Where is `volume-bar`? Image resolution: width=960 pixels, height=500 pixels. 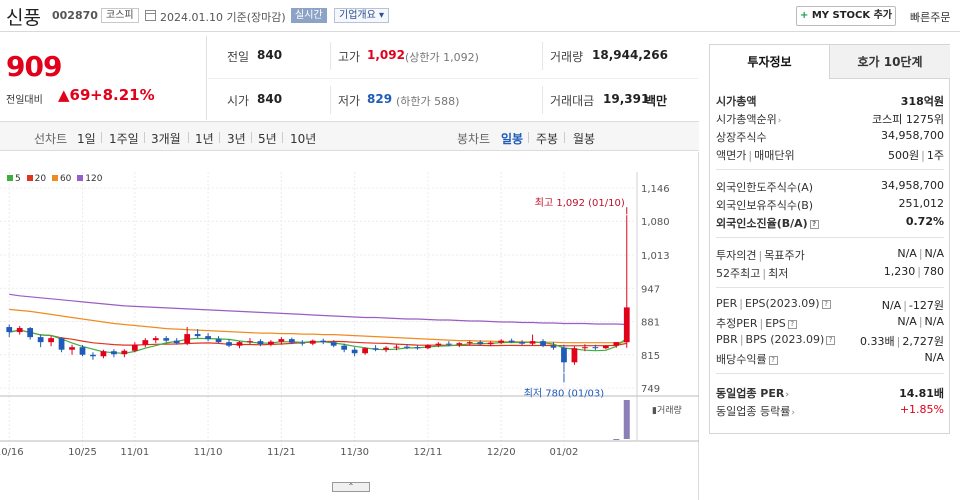 volume-bar is located at coordinates (616, 439).